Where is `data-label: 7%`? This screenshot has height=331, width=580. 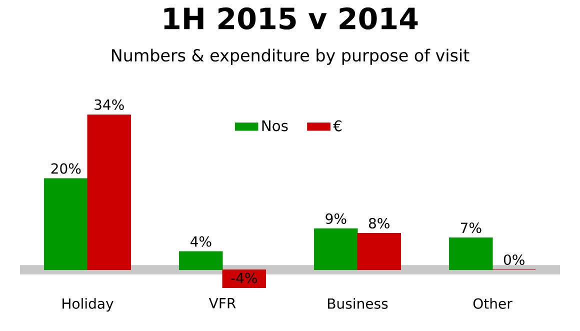 data-label: 7% is located at coordinates (471, 228).